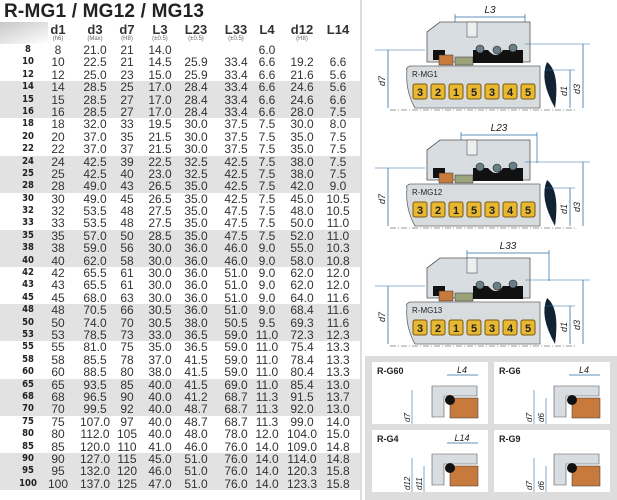 Image resolution: width=617 pixels, height=500 pixels. What do you see at coordinates (236, 384) in the screenshot?
I see `table-cell: 69.0` at bounding box center [236, 384].